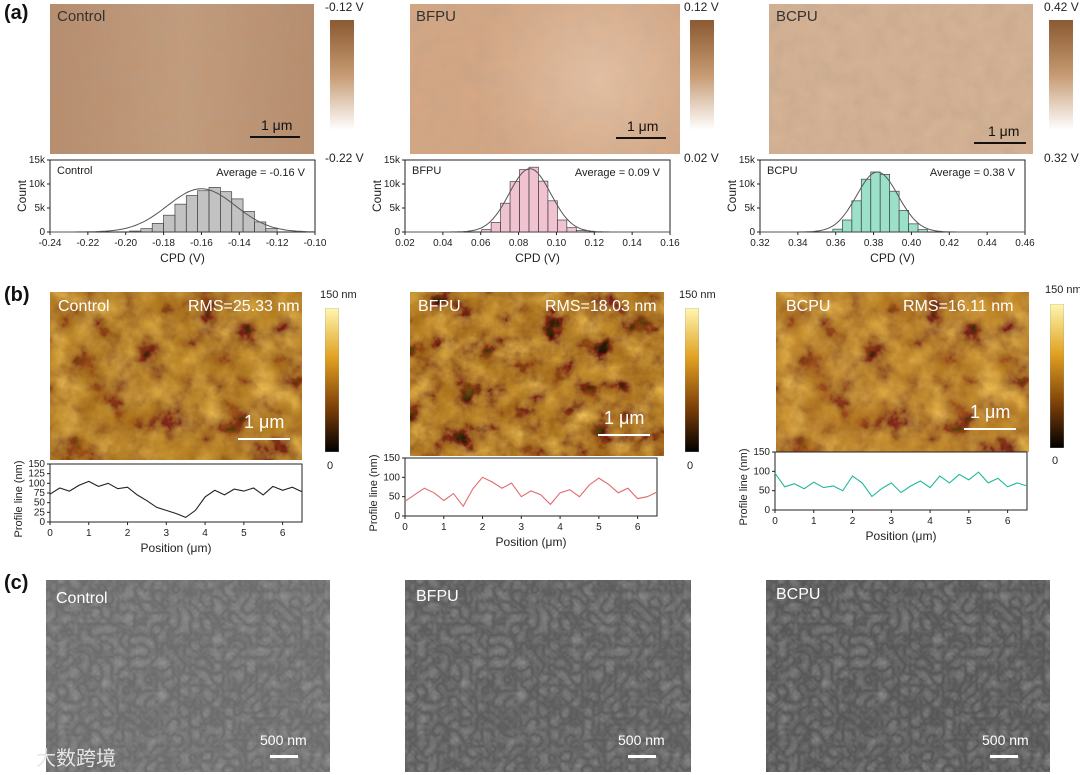 This screenshot has height=775, width=1080. What do you see at coordinates (548, 676) in the screenshot?
I see `sem-image-bfpu` at bounding box center [548, 676].